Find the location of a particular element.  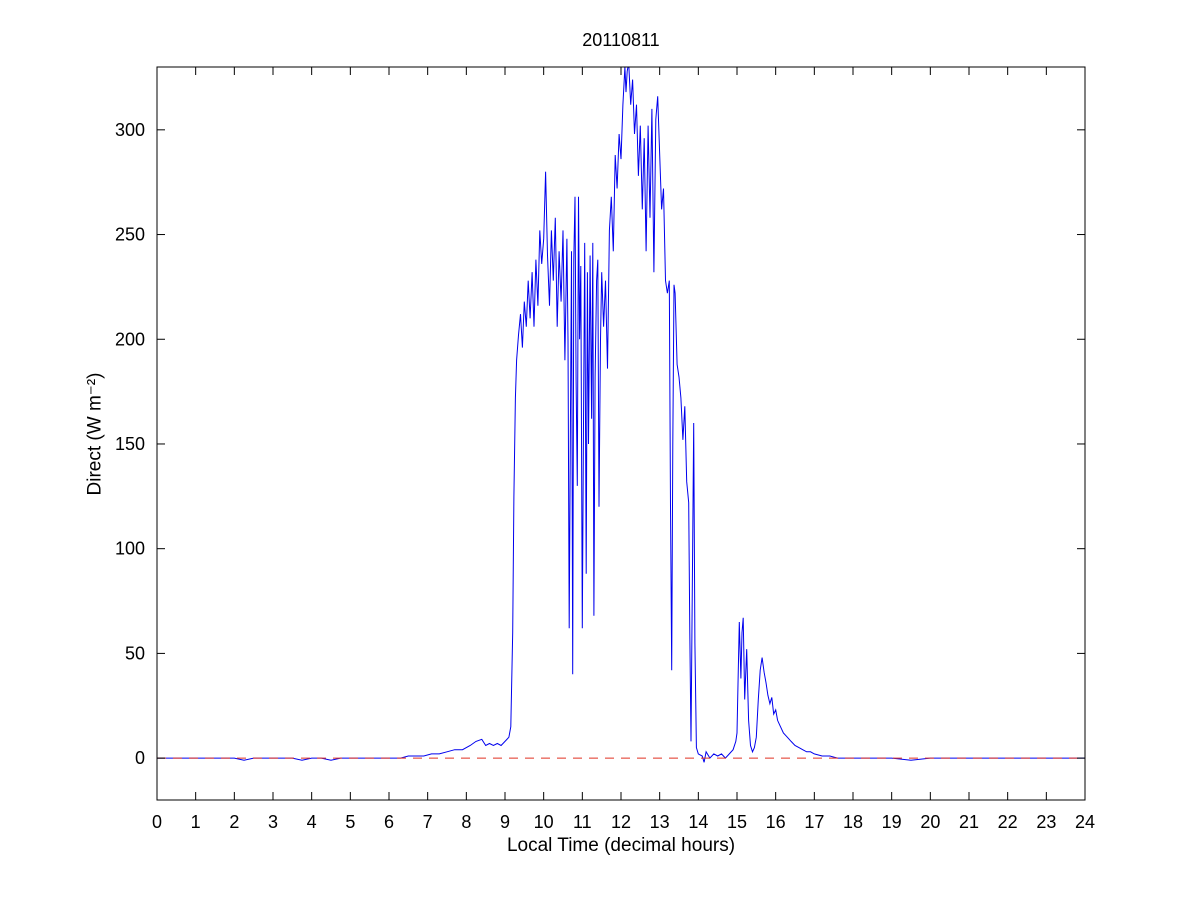

y-tick-label: 100 is located at coordinates (130, 549).